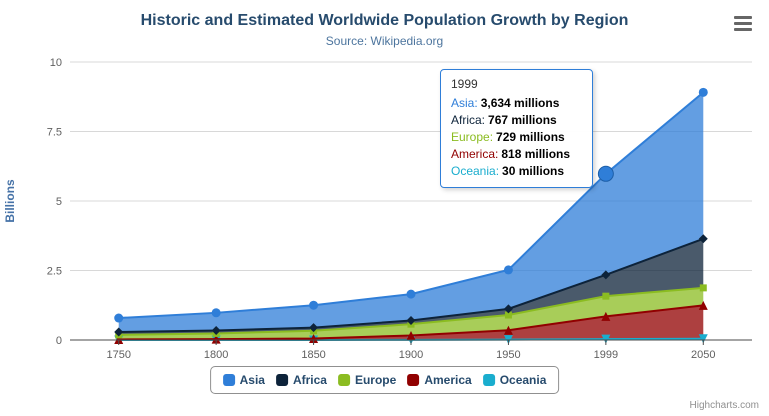 This screenshot has height=416, width=769. What do you see at coordinates (54, 272) in the screenshot?
I see `y-tick-label: 2.5` at bounding box center [54, 272].